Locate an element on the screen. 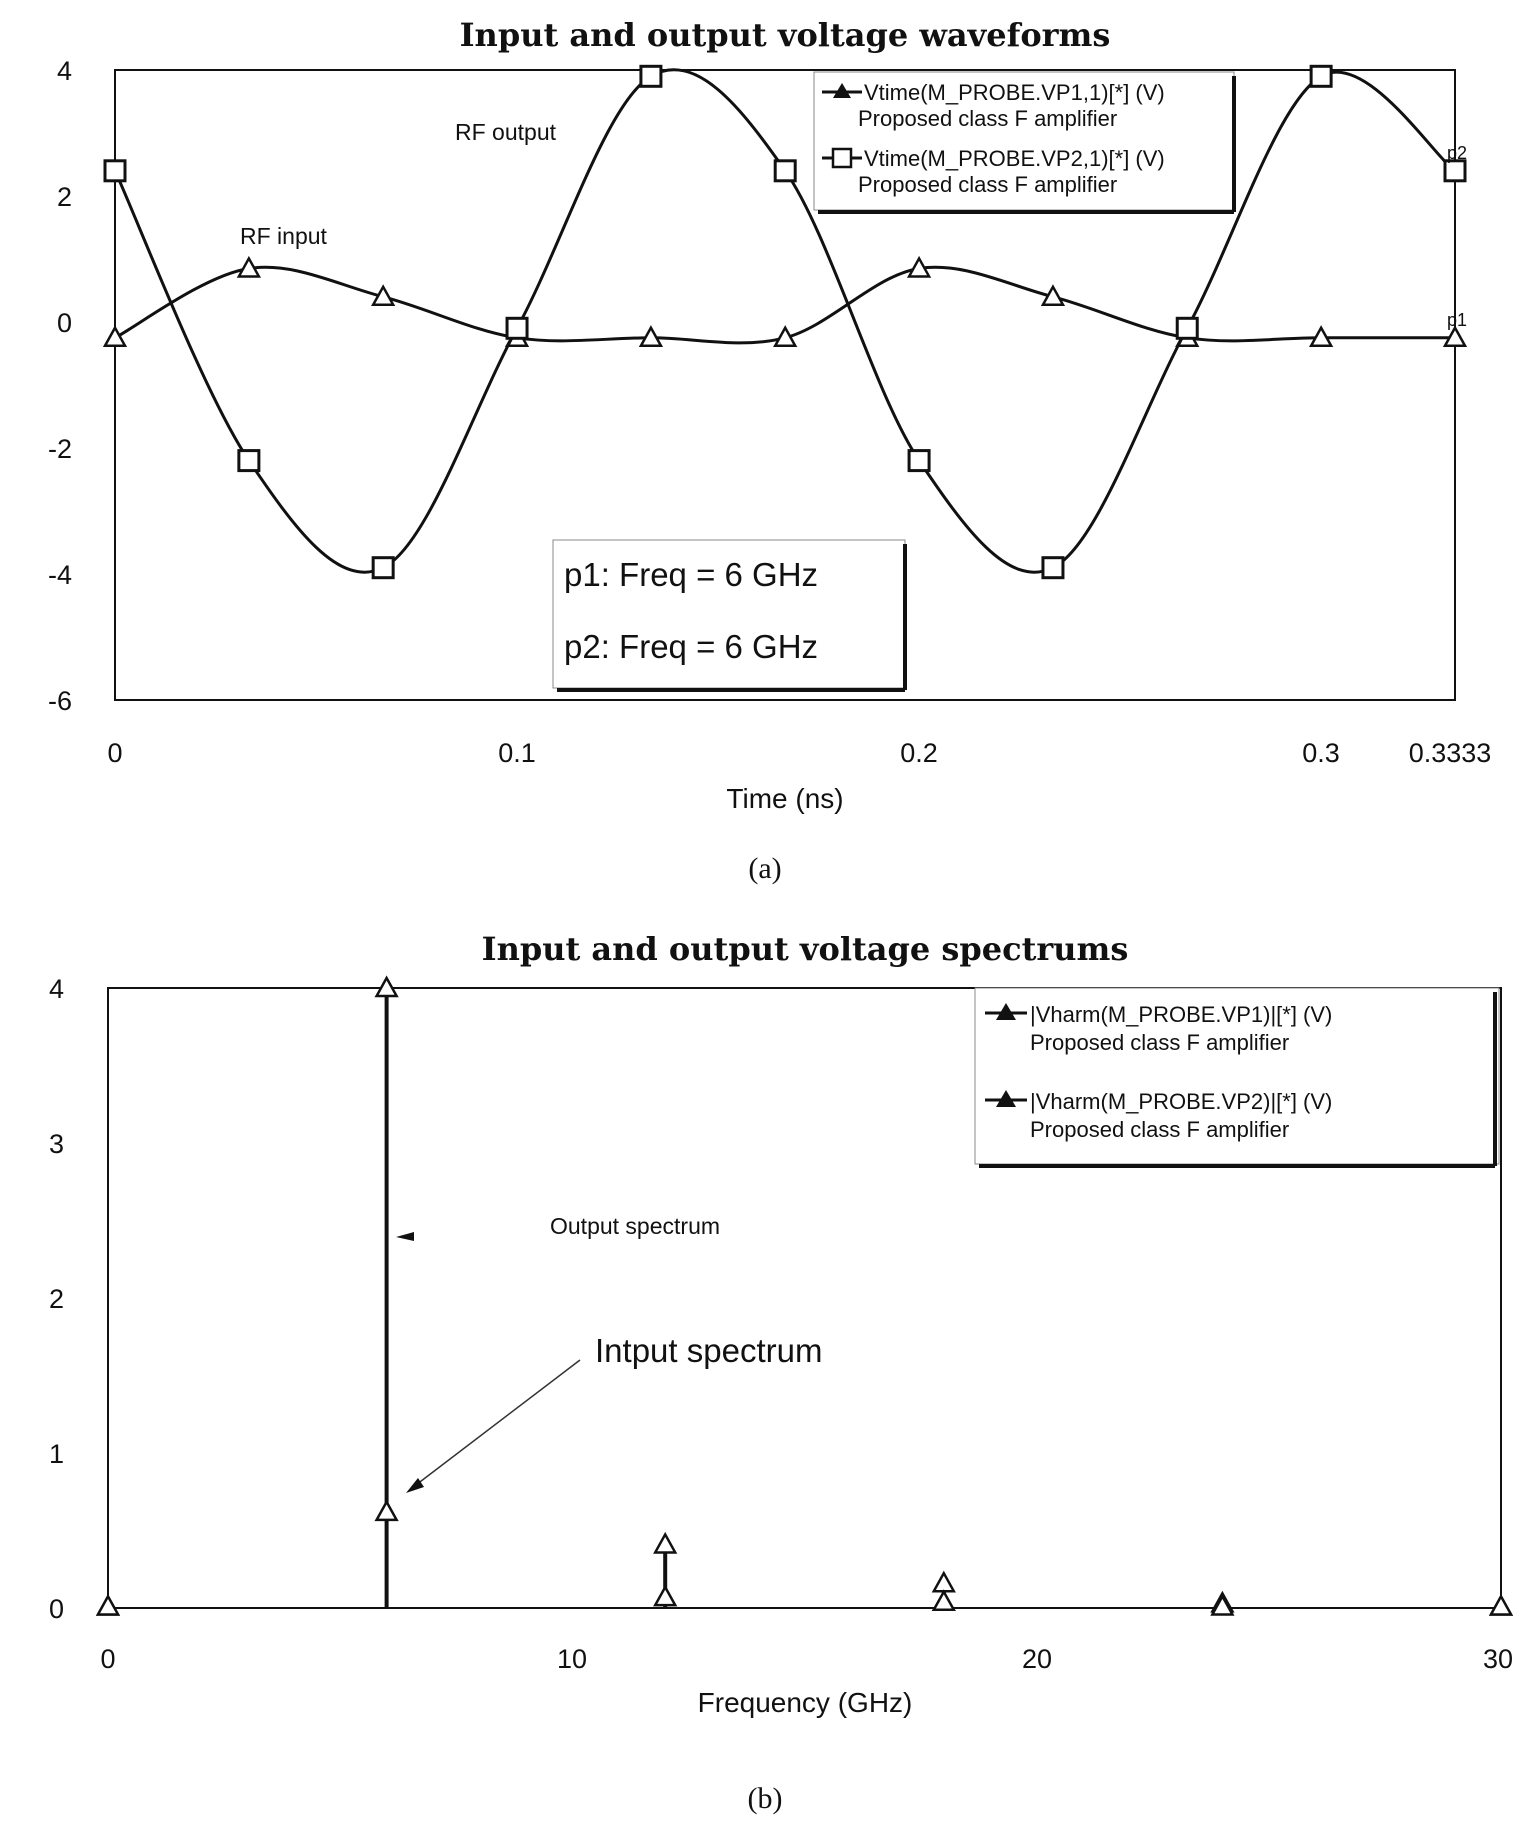 This screenshot has height=1842, width=1530. chart-b-xtick: 20 is located at coordinates (1037, 1659).